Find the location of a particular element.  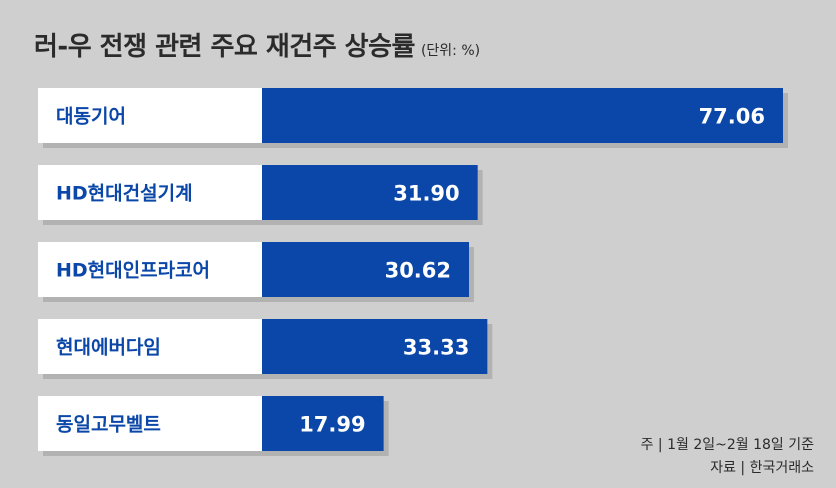

category-label: 현대에버다임 is located at coordinates (108, 348).